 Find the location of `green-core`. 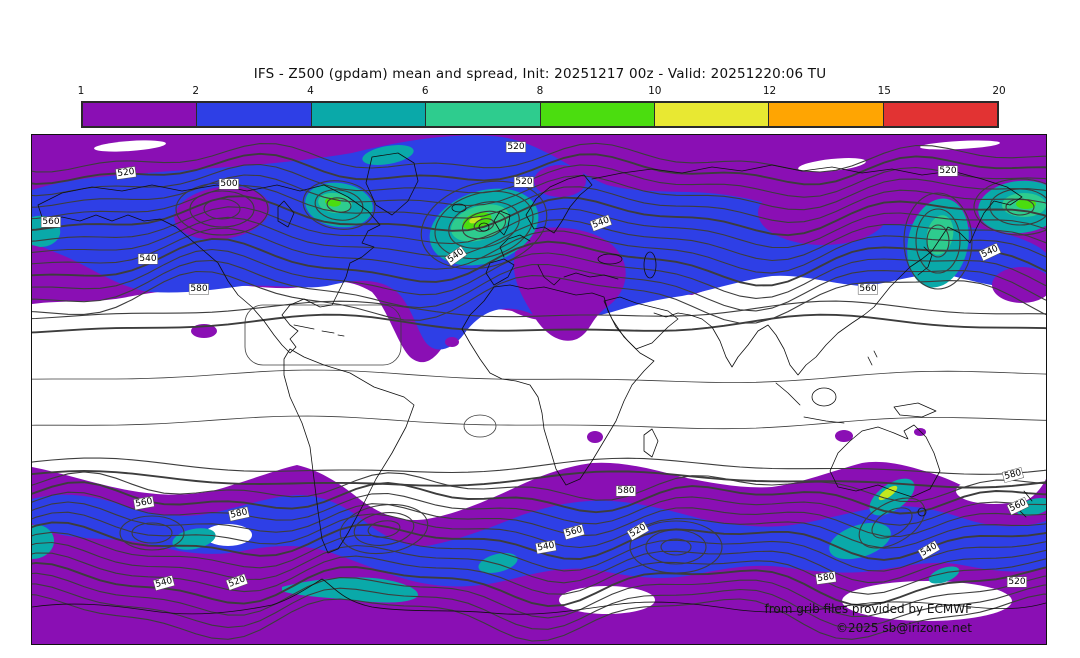

green-core is located at coordinates (940, 235).